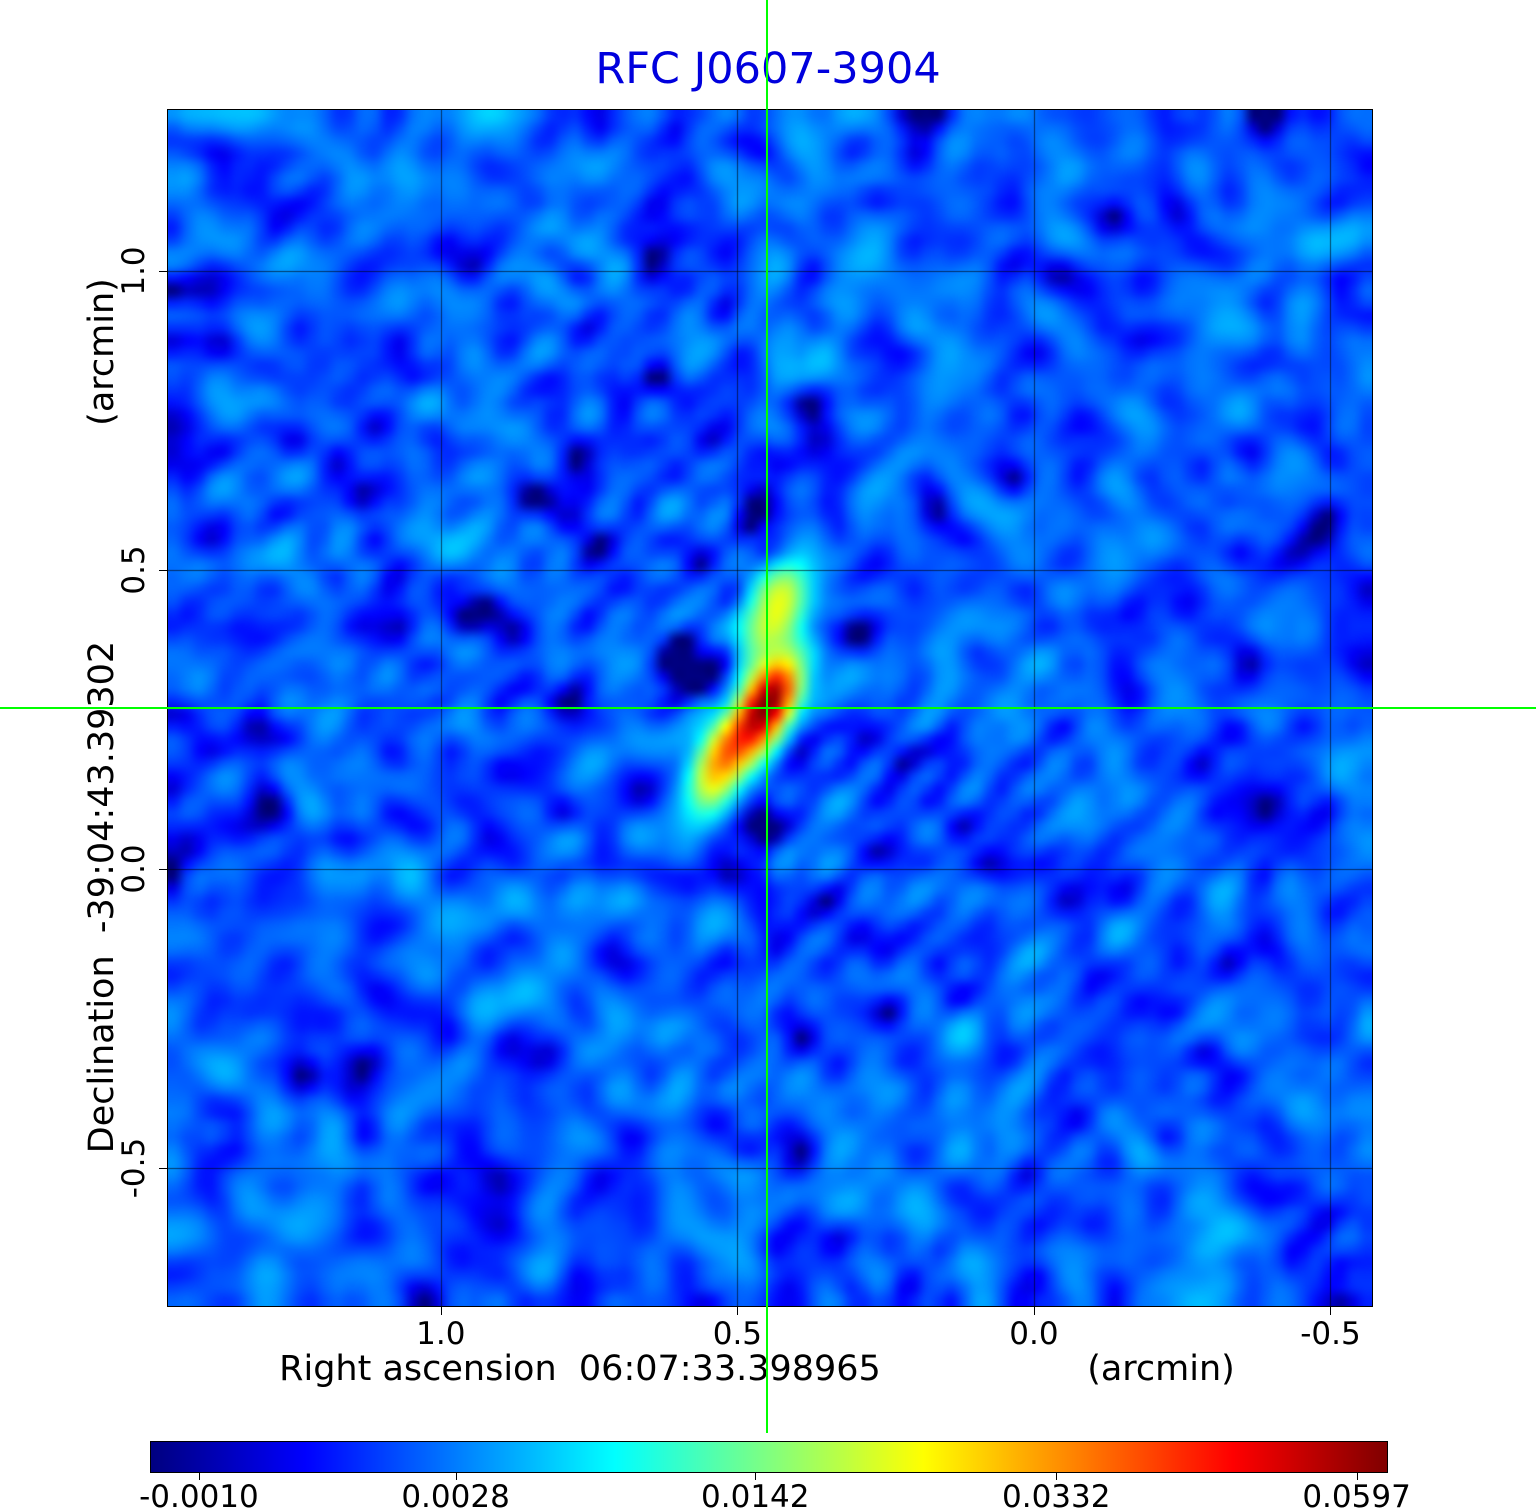  I want to click on colorbar-tick-label: 0.0332, so click(1056, 1495).